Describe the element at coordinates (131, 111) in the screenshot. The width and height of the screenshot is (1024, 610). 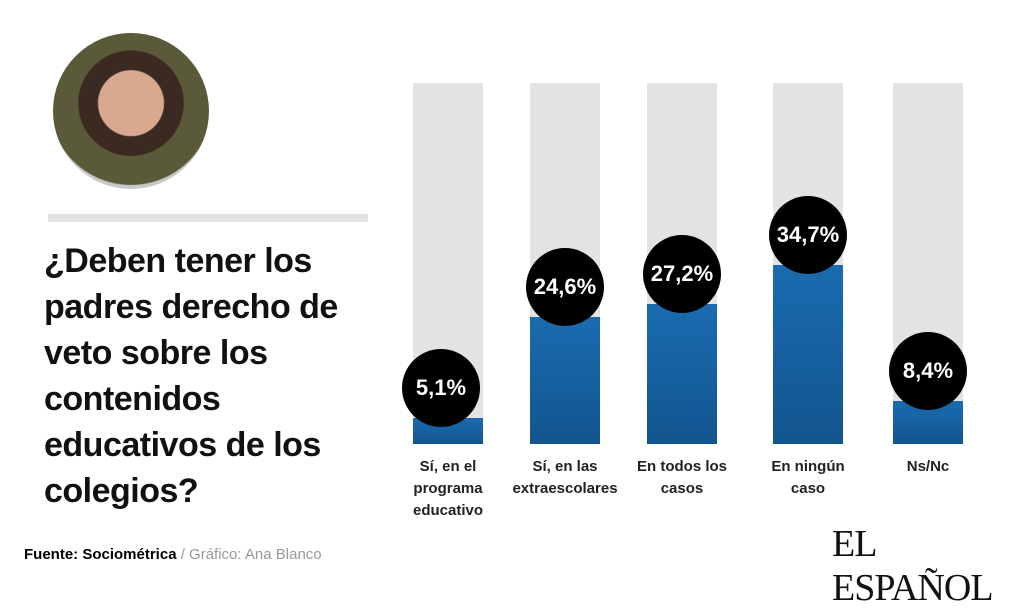
I see `photo` at that location.